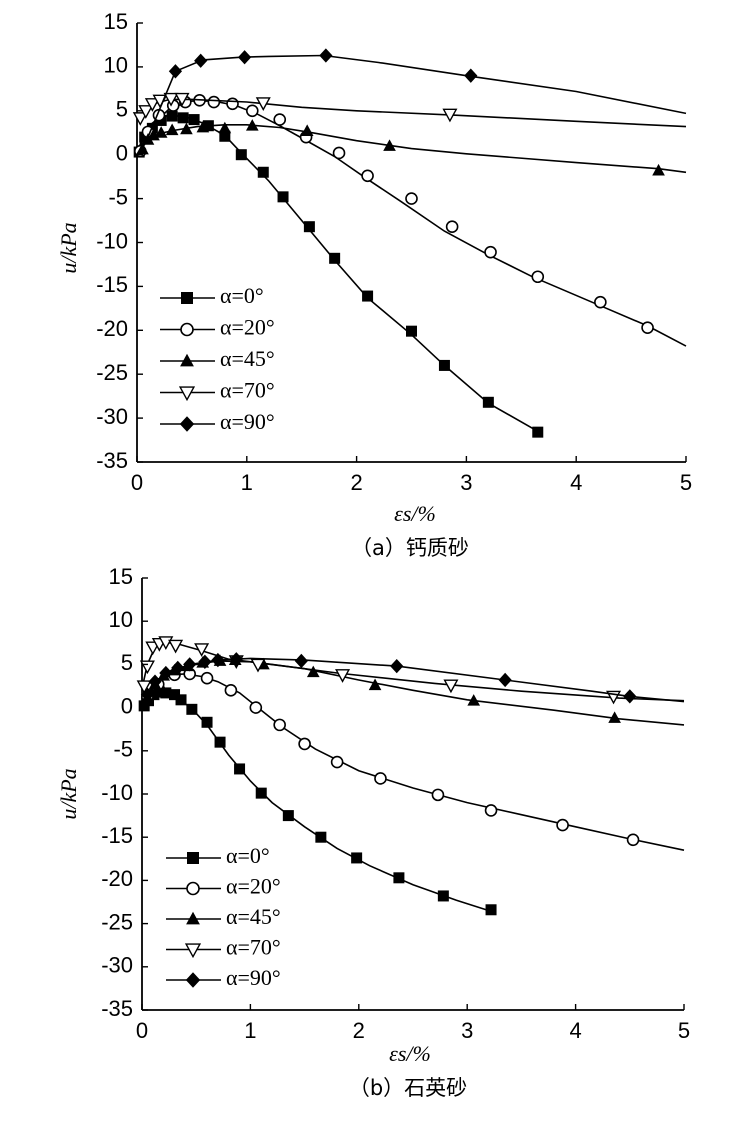 The width and height of the screenshot is (747, 1124). I want to click on legend-label: α=20°, so click(253, 886).